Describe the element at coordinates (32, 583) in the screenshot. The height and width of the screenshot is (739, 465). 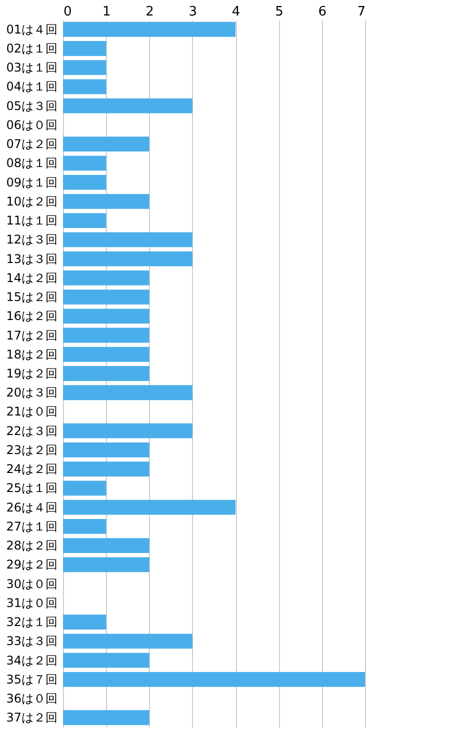
I see `y-tick-label: 30は０回` at that location.